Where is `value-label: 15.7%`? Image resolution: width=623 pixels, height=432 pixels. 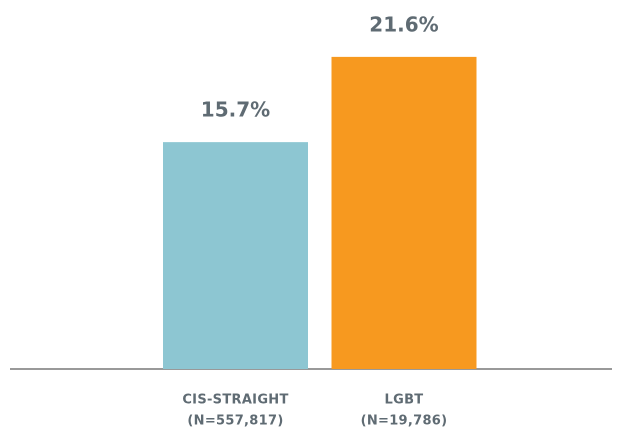
value-label: 15.7% is located at coordinates (235, 110).